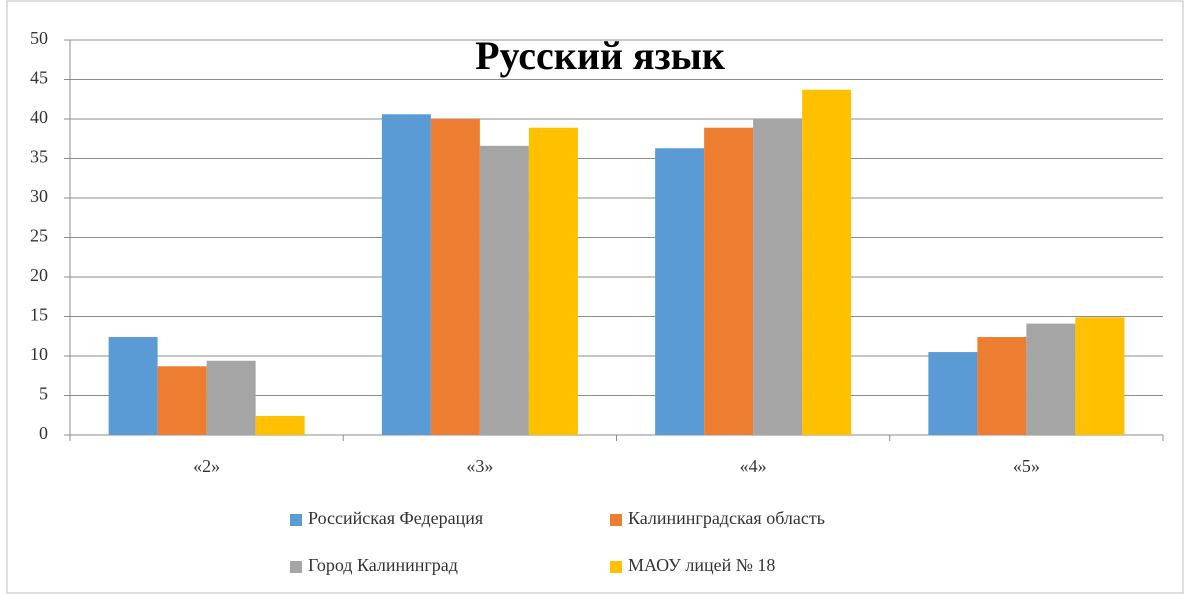 This screenshot has width=1184, height=594. What do you see at coordinates (39, 117) in the screenshot?
I see `y-tick-label: 40` at bounding box center [39, 117].